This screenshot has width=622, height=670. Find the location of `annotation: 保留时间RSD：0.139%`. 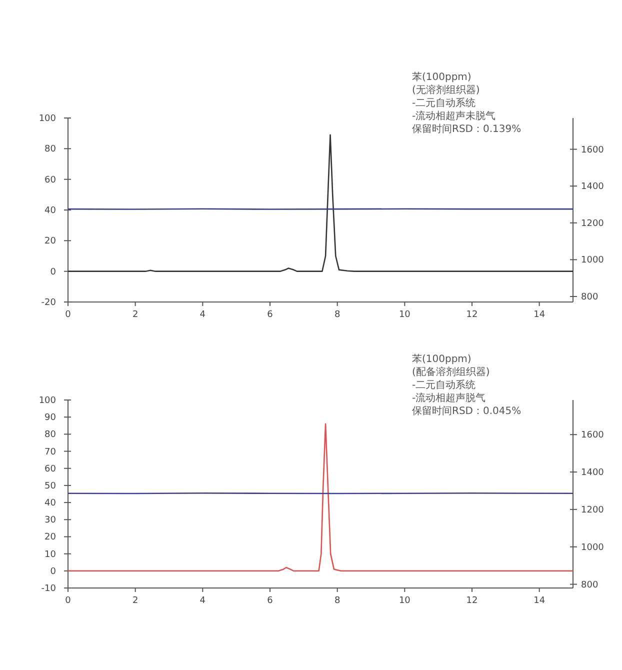

annotation: 保留时间RSD：0.139% is located at coordinates (467, 129).